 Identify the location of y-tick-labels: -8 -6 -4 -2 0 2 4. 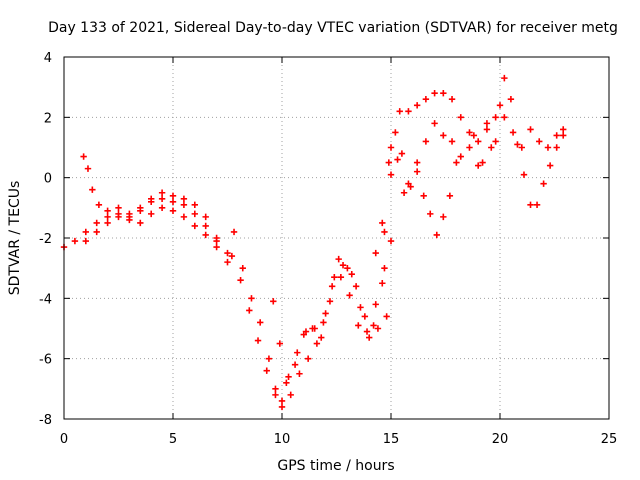
(45, 239).